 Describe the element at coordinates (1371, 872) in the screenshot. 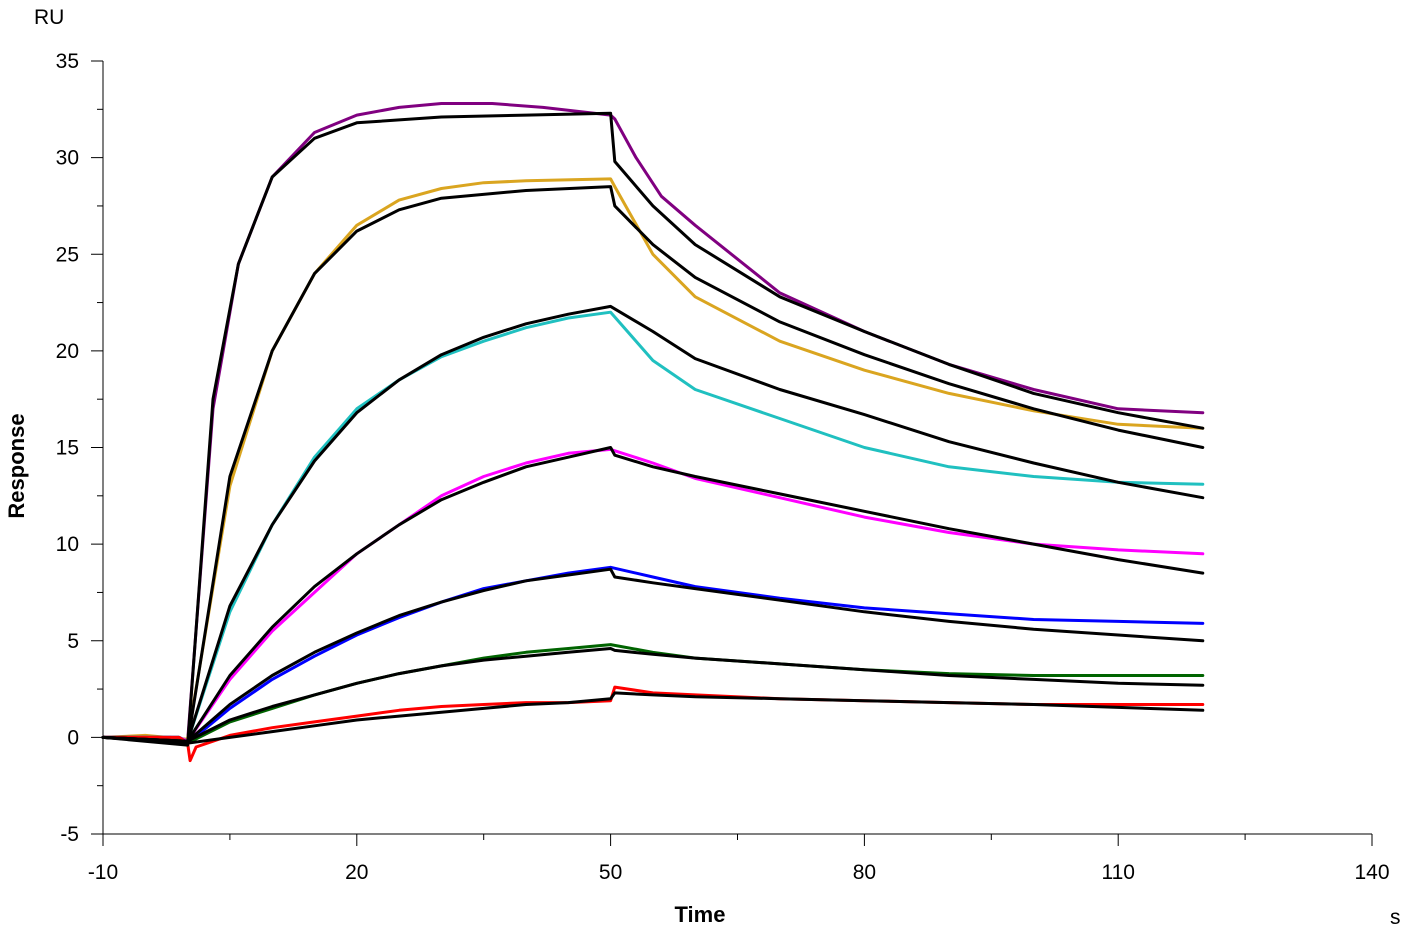

I see `x-tick-label: 140` at that location.